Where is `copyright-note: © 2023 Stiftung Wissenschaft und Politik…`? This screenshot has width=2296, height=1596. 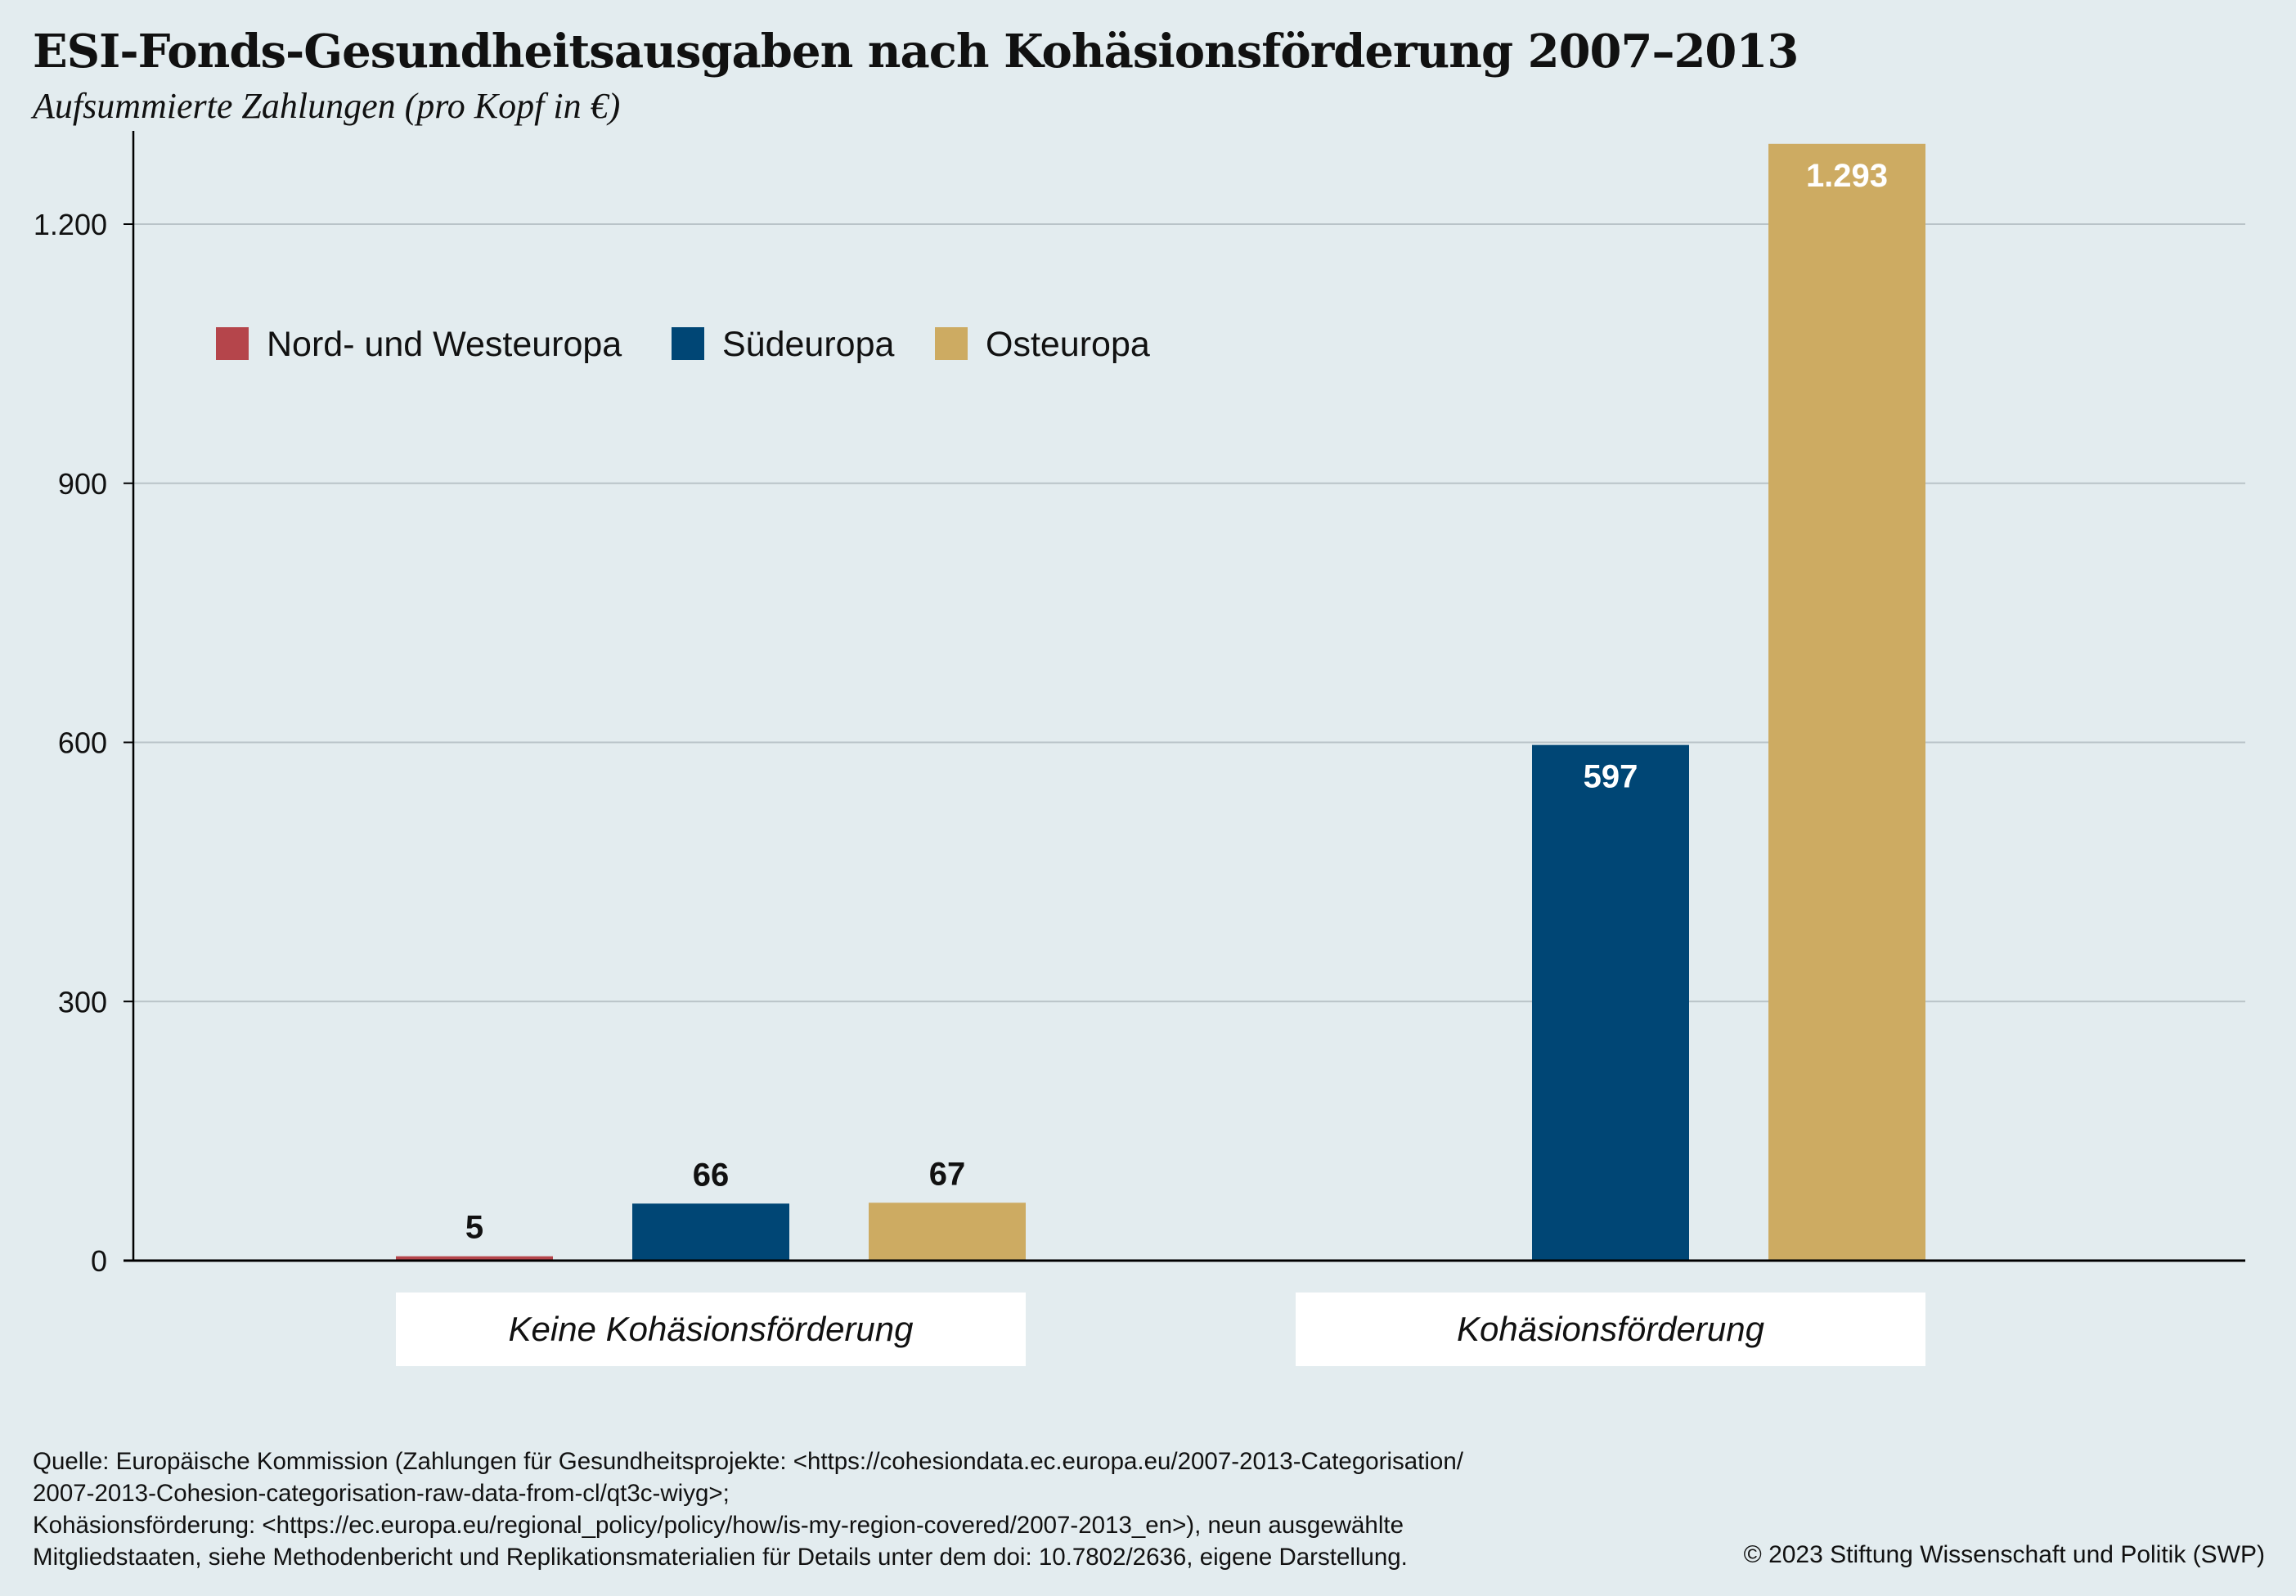 copyright-note: © 2023 Stiftung Wissenschaft und Politik… is located at coordinates (2004, 1554).